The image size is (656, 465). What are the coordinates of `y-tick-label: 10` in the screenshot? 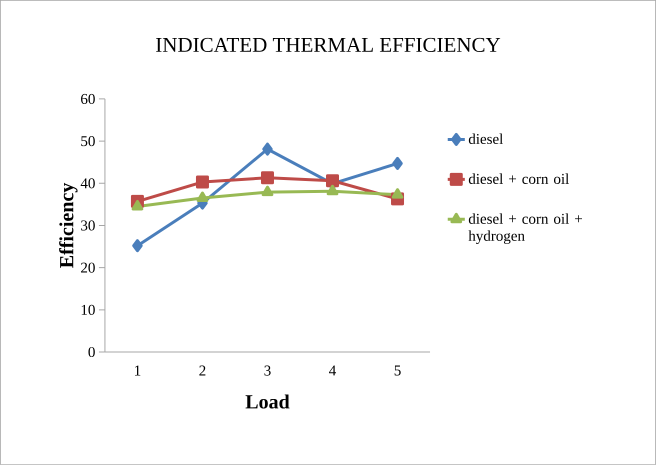 It's located at (88, 309).